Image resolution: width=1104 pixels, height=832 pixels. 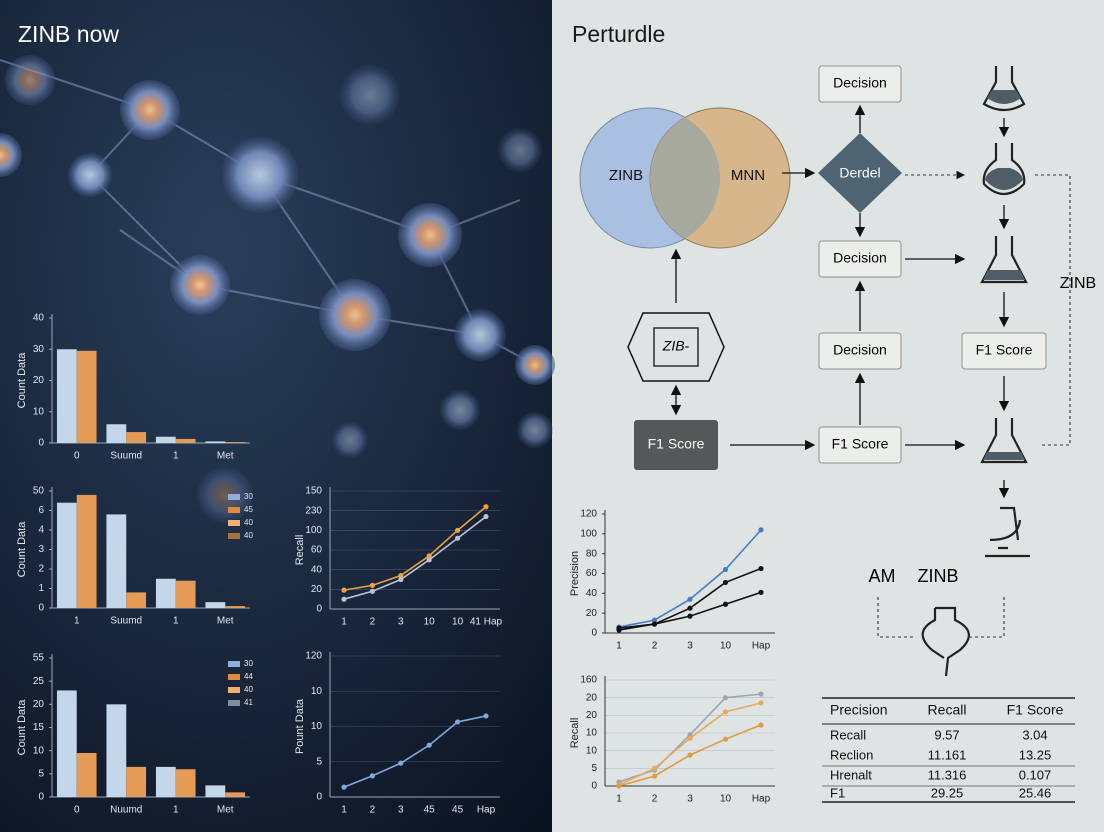 What do you see at coordinates (41, 588) in the screenshot?
I see `y-tick-label: 1` at bounding box center [41, 588].